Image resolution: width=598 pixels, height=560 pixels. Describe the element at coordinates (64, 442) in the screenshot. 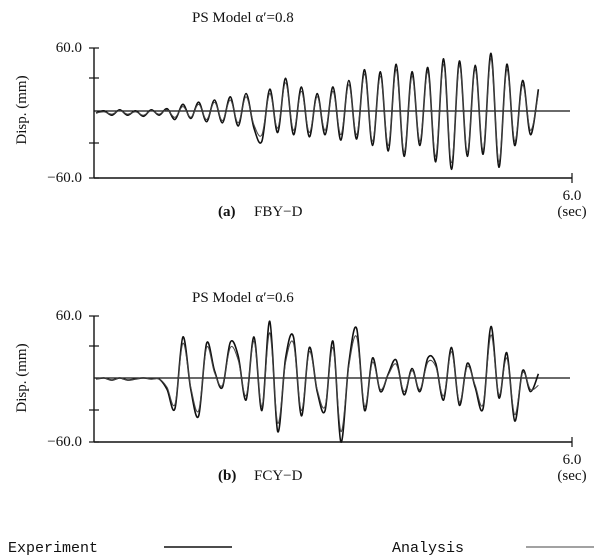

I see `panel-b-ytick-bottom: −60.0` at that location.